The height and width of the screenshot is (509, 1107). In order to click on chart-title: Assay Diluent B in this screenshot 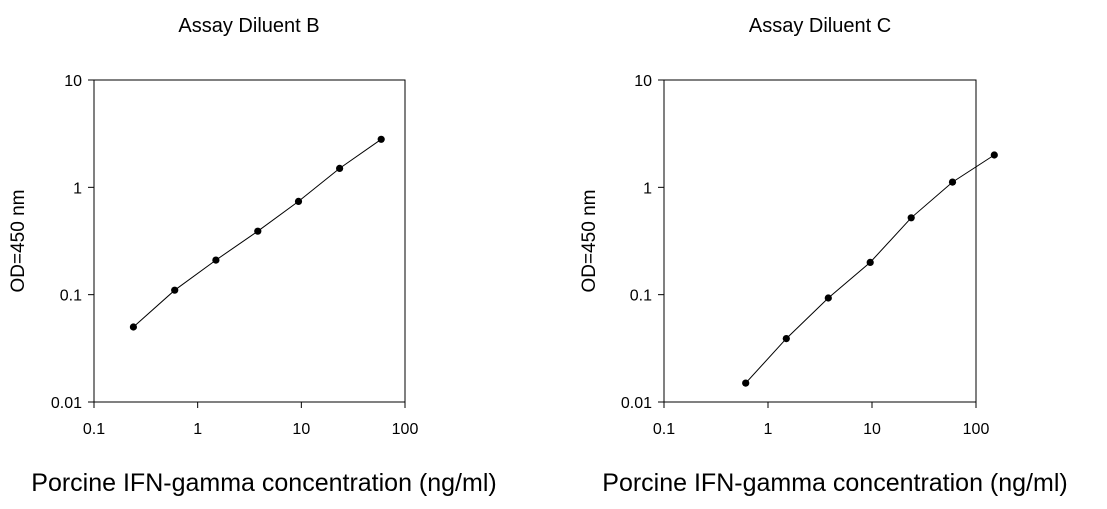, I will do `click(248, 26)`.